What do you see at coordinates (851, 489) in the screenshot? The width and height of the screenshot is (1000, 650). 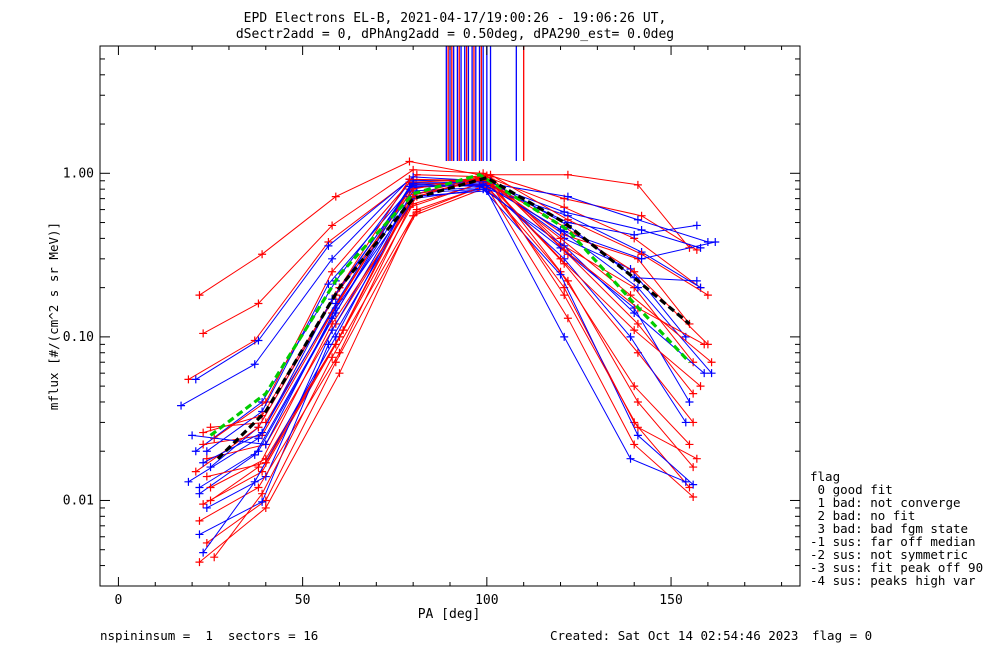 I see `legend-item: 0 good fit` at bounding box center [851, 489].